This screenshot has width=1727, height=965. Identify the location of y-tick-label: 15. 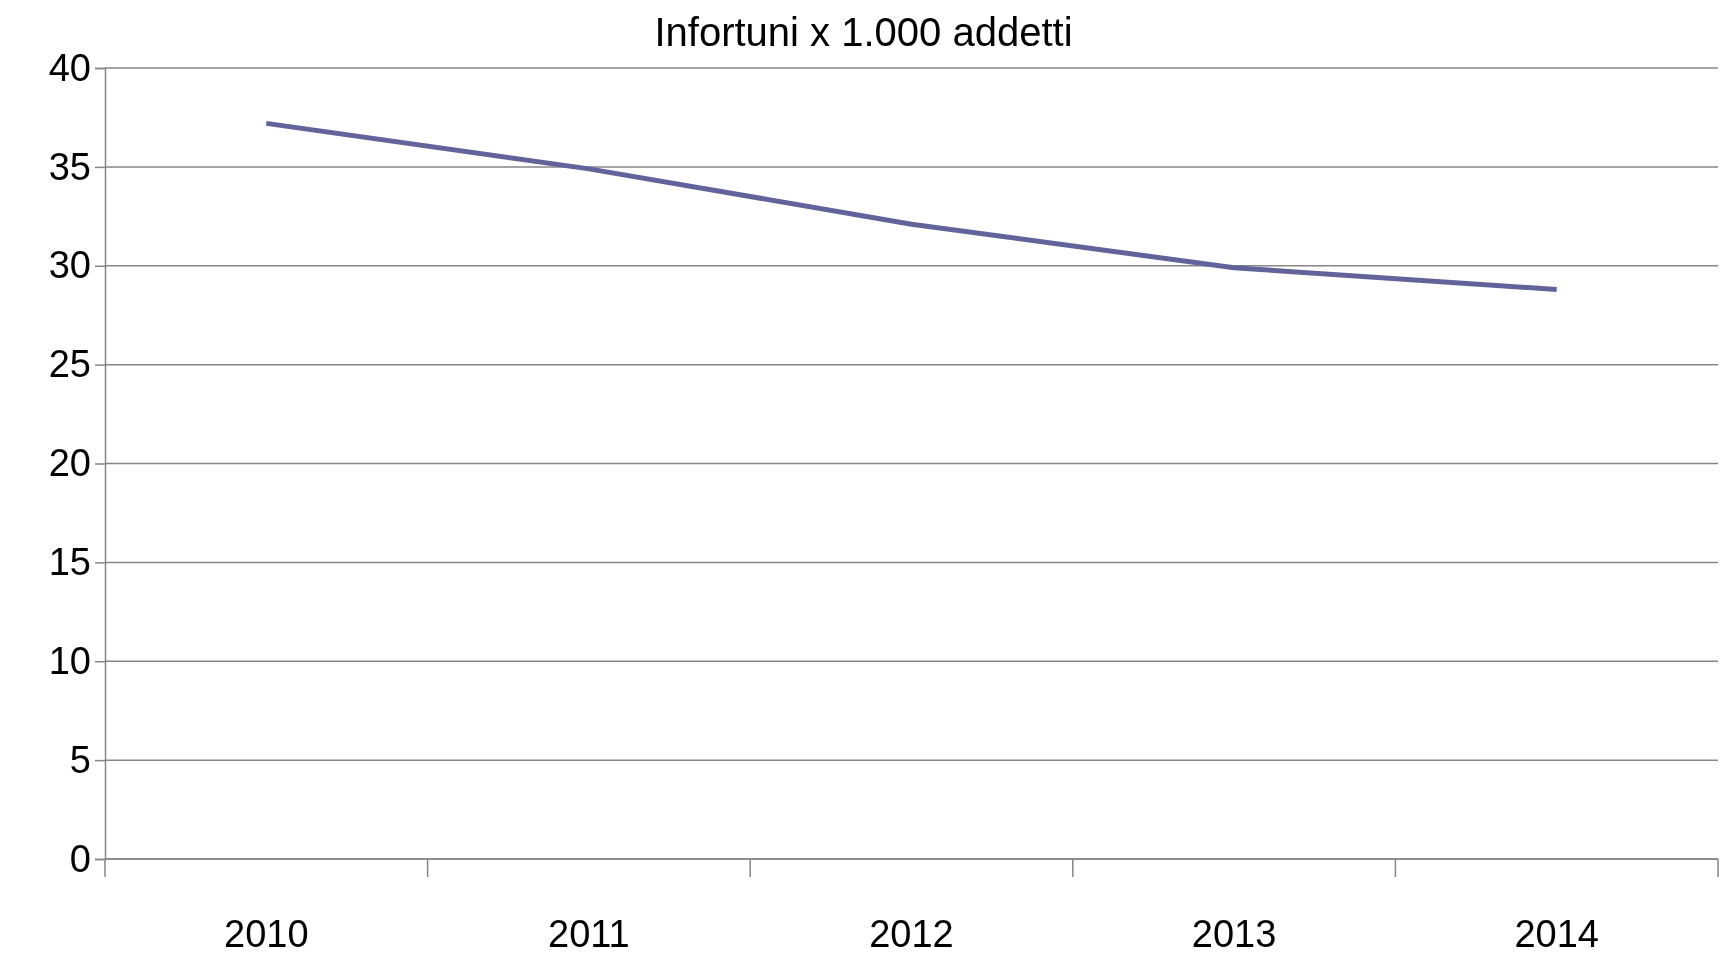
(69, 562).